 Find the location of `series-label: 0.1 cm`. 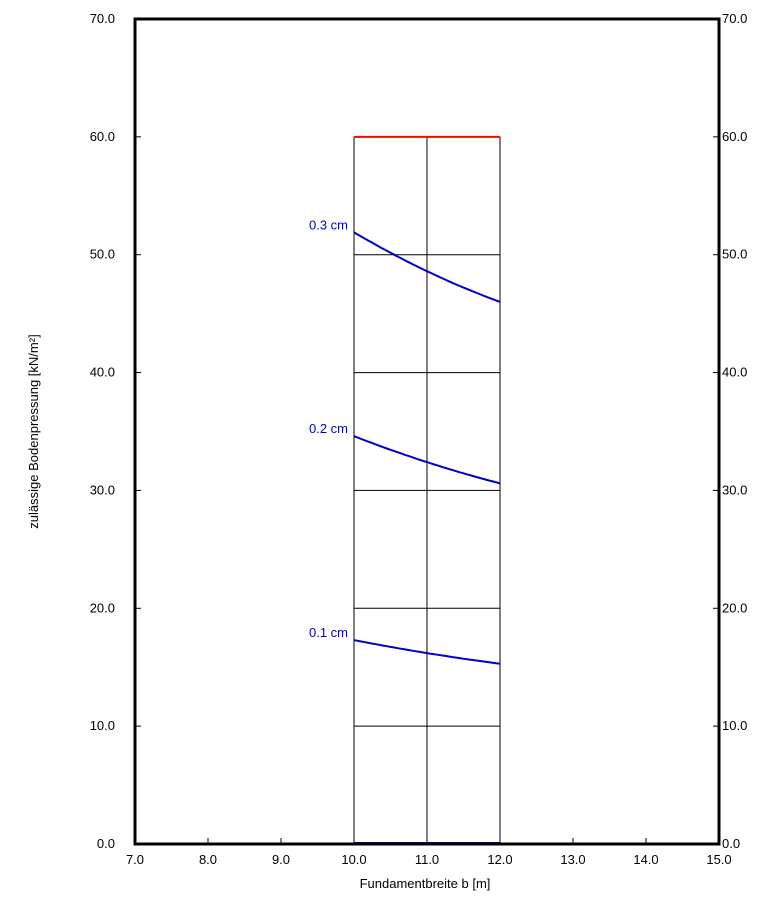

series-label: 0.1 cm is located at coordinates (328, 632).